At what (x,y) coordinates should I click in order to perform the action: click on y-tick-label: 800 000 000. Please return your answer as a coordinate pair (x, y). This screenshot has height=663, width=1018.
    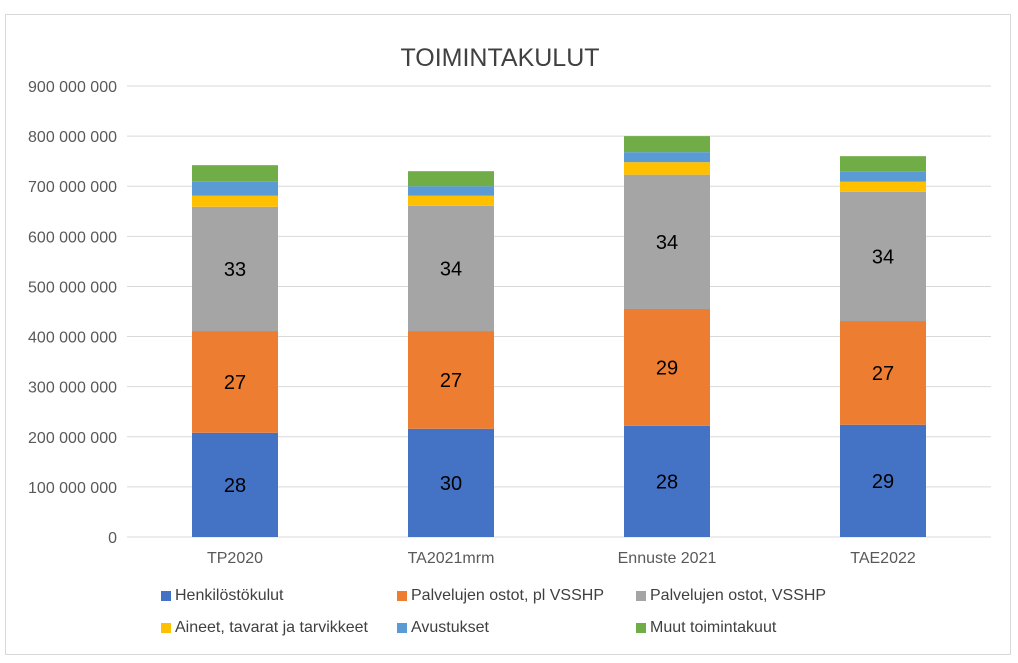
    Looking at the image, I should click on (72, 137).